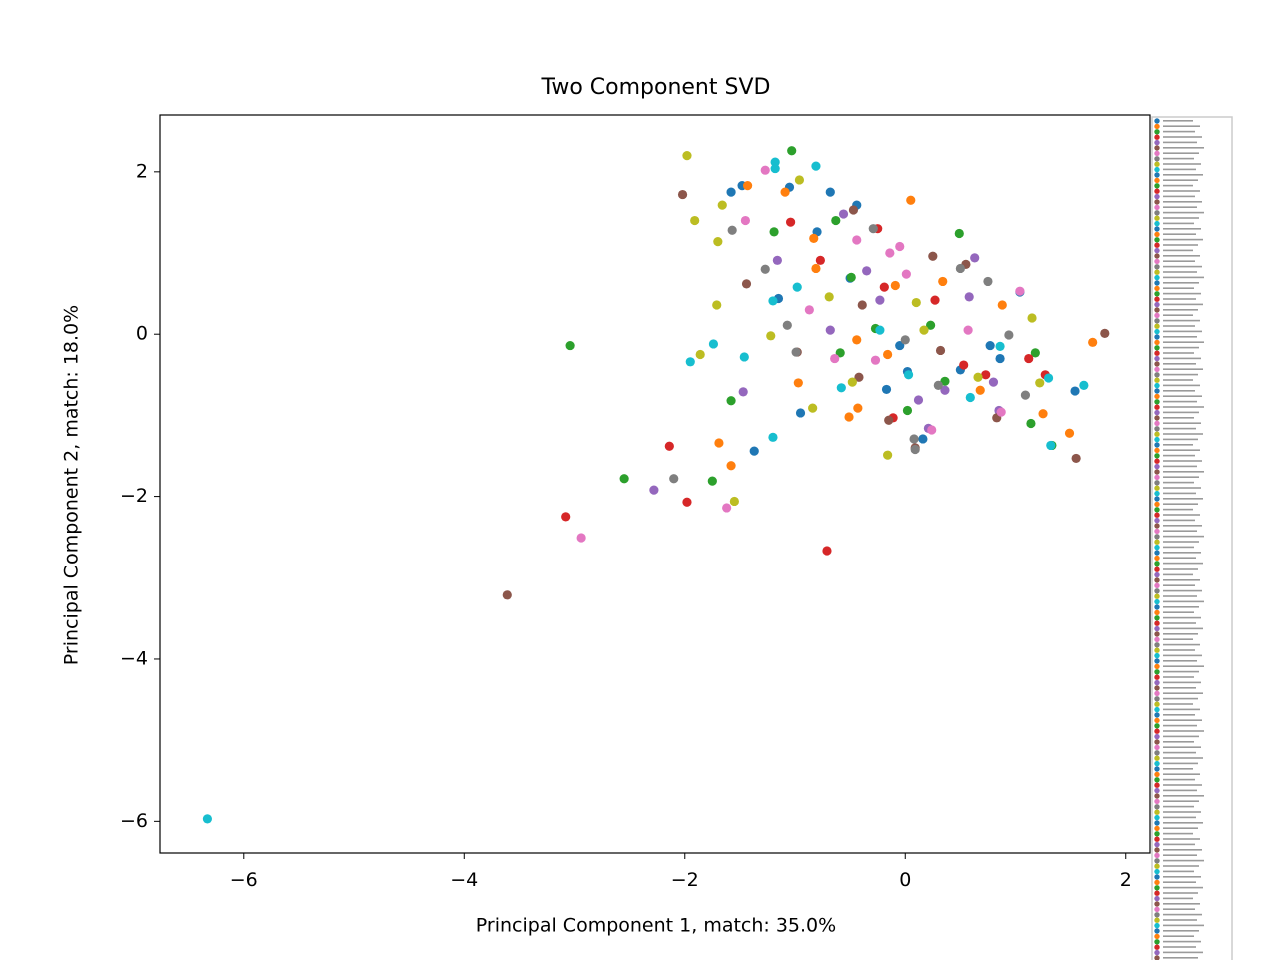  What do you see at coordinates (72, 485) in the screenshot?
I see `y-axis-label: Principal Component 2, match: 18.0%` at bounding box center [72, 485].